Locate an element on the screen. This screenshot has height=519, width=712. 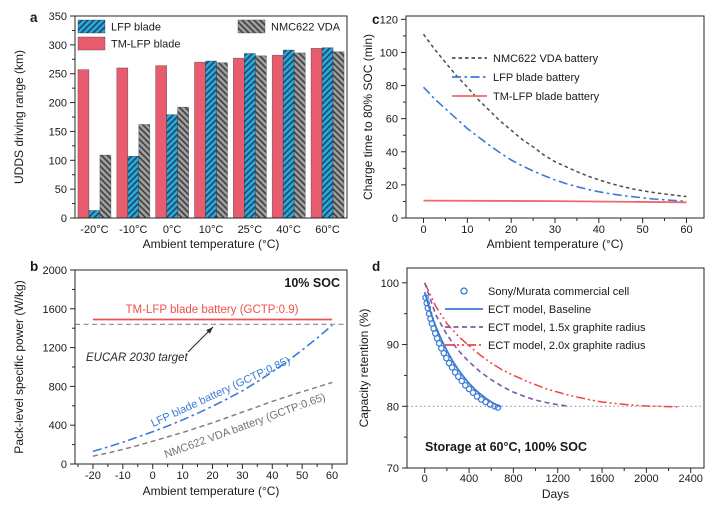
svg-text: ECT model, Baseline is located at coordinates (539, 310).